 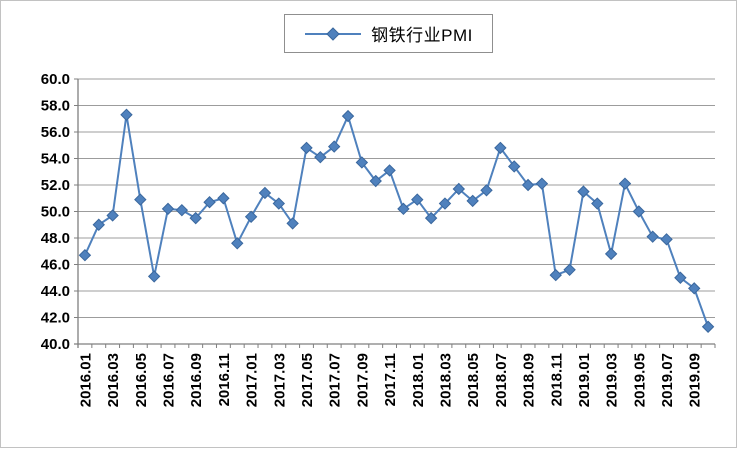 What do you see at coordinates (279, 380) in the screenshot?
I see `x-tick-label: 2017.03` at bounding box center [279, 380].